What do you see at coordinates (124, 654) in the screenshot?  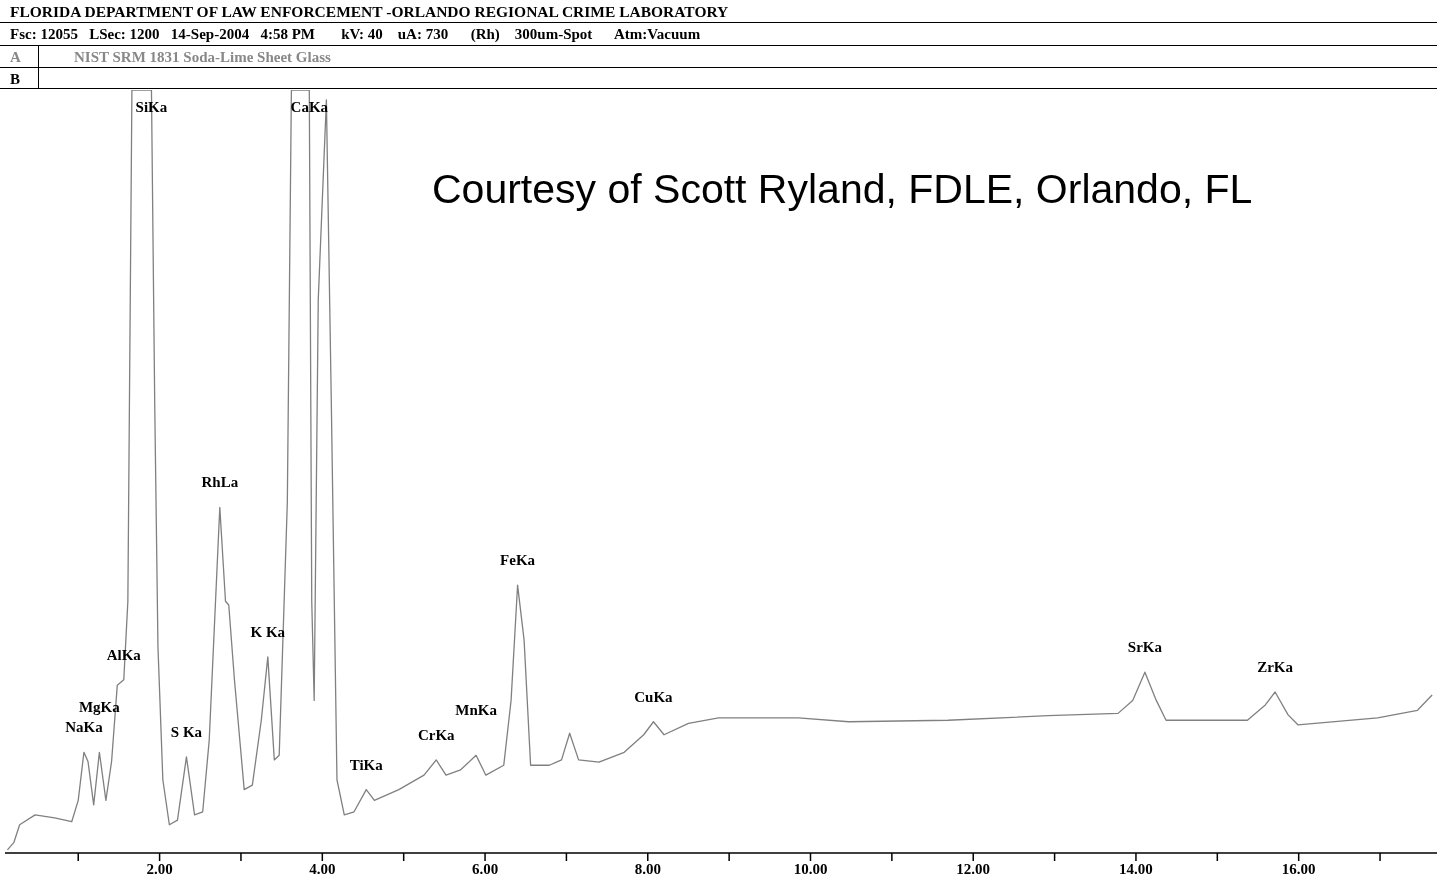 I see `annotation: AlKa` at bounding box center [124, 654].